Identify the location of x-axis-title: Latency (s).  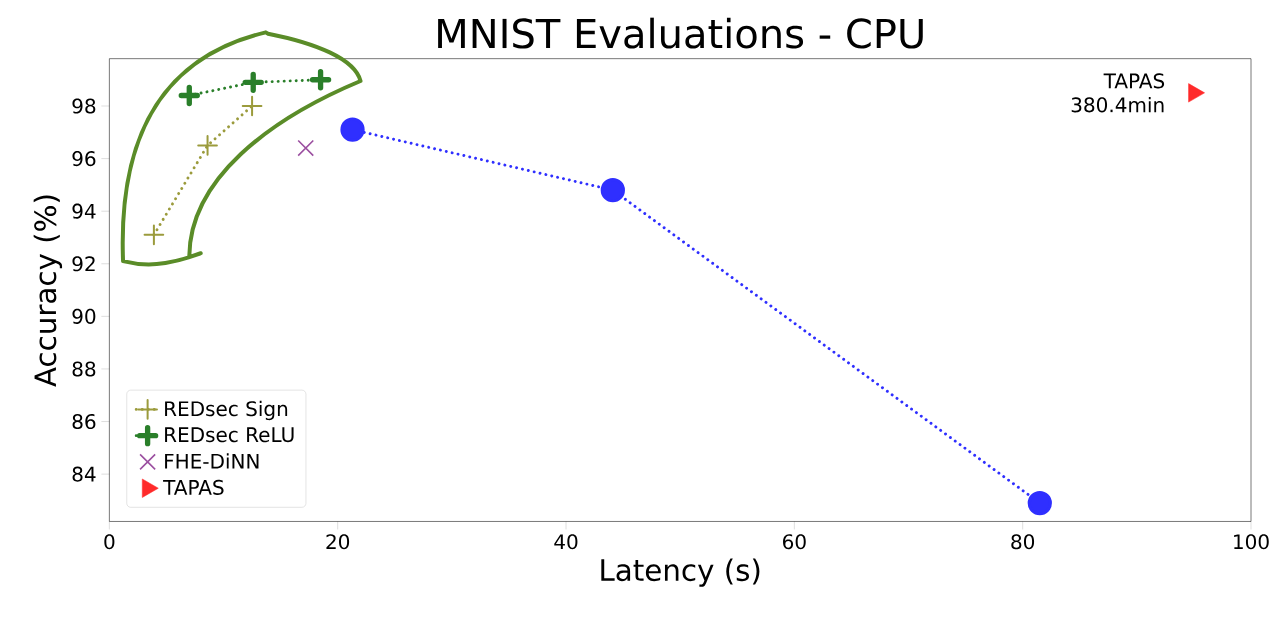
(680, 572).